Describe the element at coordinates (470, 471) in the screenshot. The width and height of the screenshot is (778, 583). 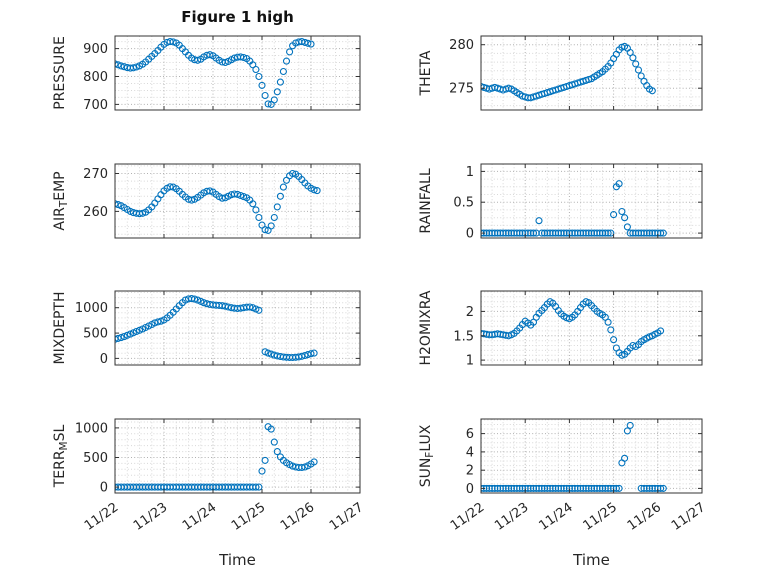
I see `y-tick-label: 2` at that location.